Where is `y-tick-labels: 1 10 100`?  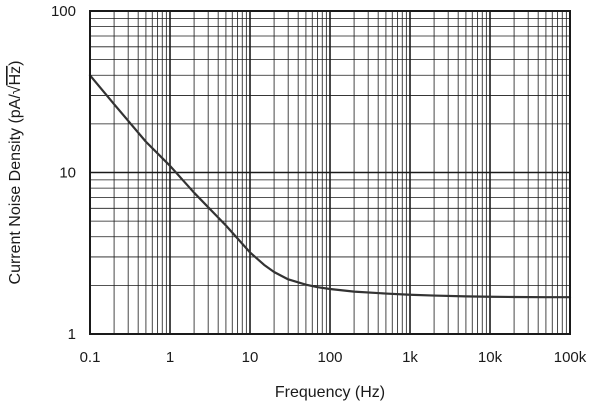 y-tick-labels: 1 10 100 is located at coordinates (63, 173).